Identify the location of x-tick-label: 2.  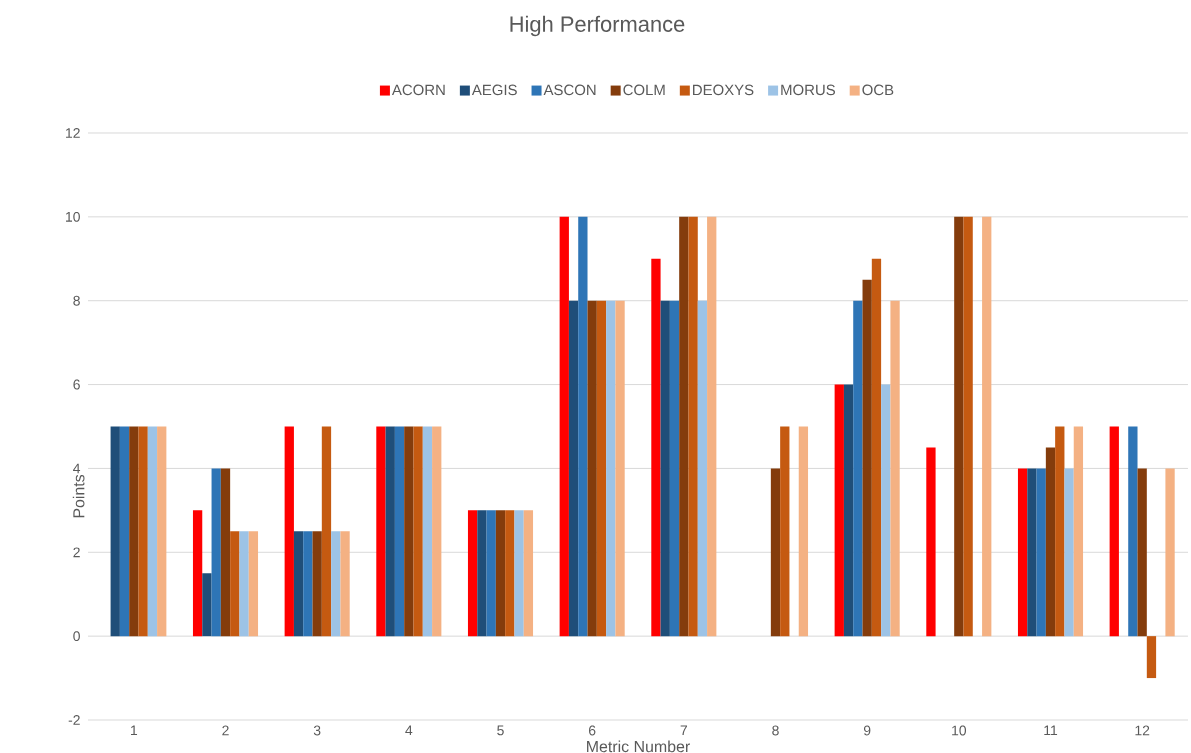
(225, 730).